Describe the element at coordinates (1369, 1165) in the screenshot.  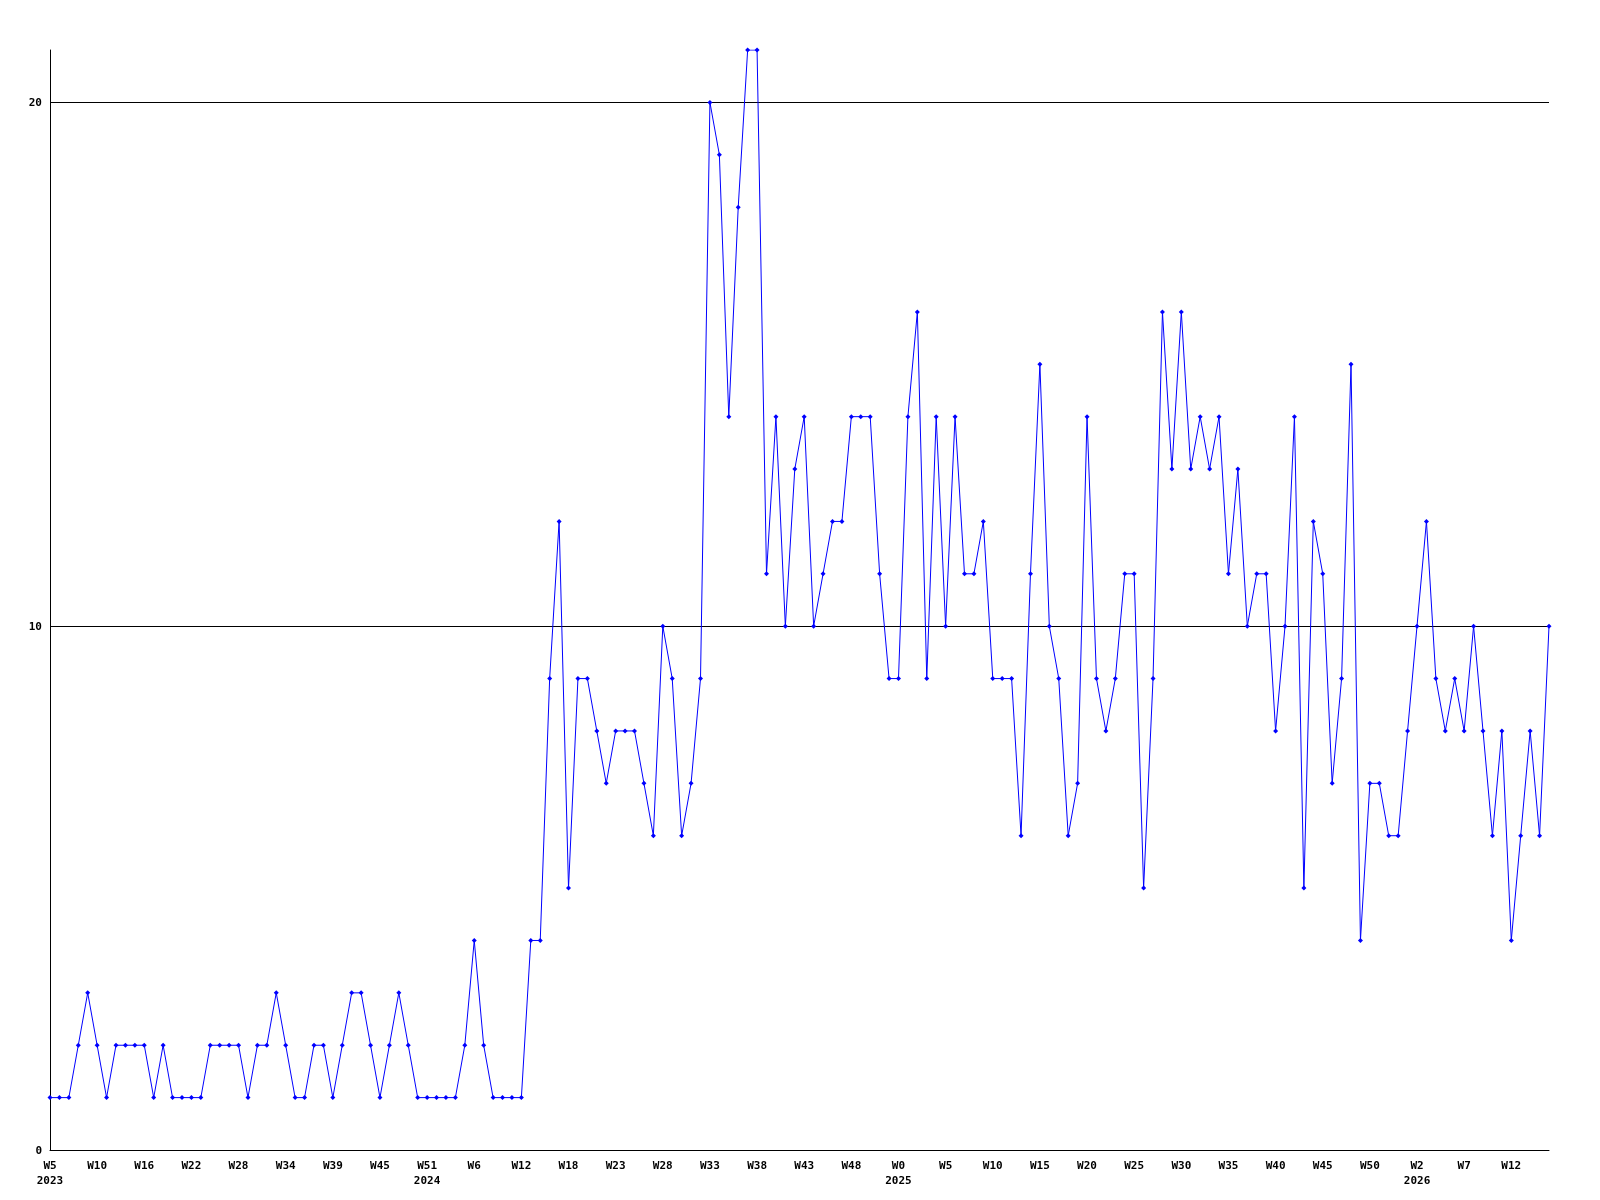
I see `x-tick-label: W50` at that location.